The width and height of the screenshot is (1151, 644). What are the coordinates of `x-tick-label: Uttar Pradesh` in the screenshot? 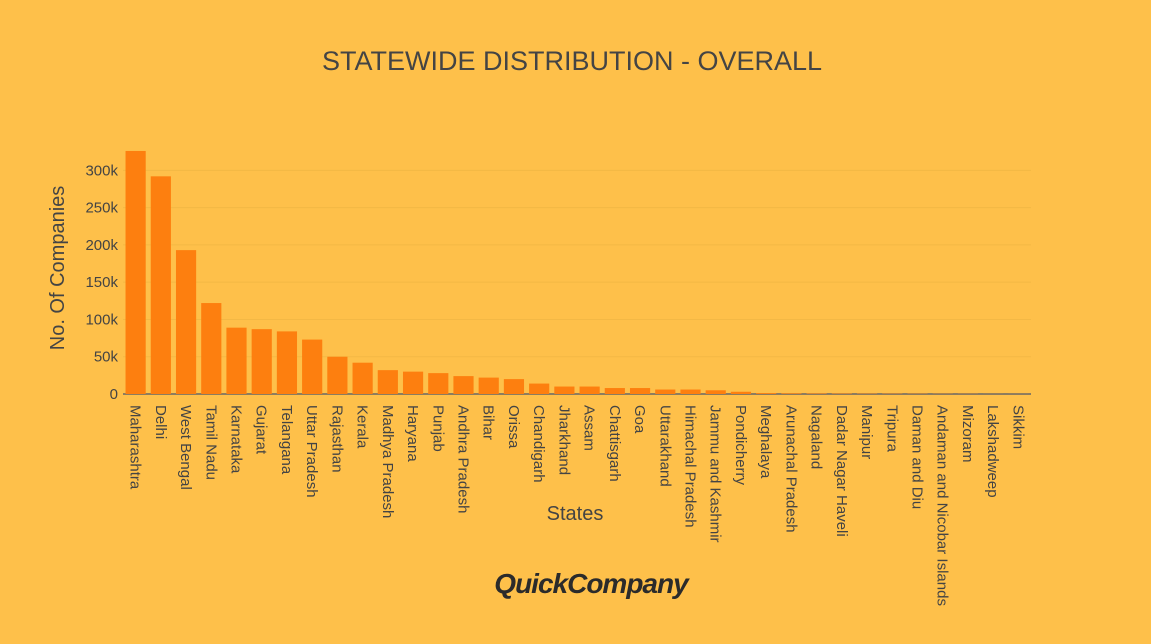 It's located at (311, 451).